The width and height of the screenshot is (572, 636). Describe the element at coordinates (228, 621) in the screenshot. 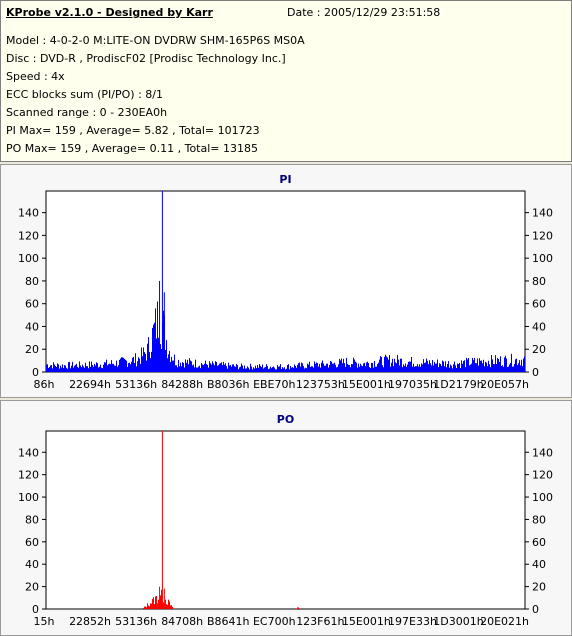

I see `po-xtick-label: B8641h` at that location.